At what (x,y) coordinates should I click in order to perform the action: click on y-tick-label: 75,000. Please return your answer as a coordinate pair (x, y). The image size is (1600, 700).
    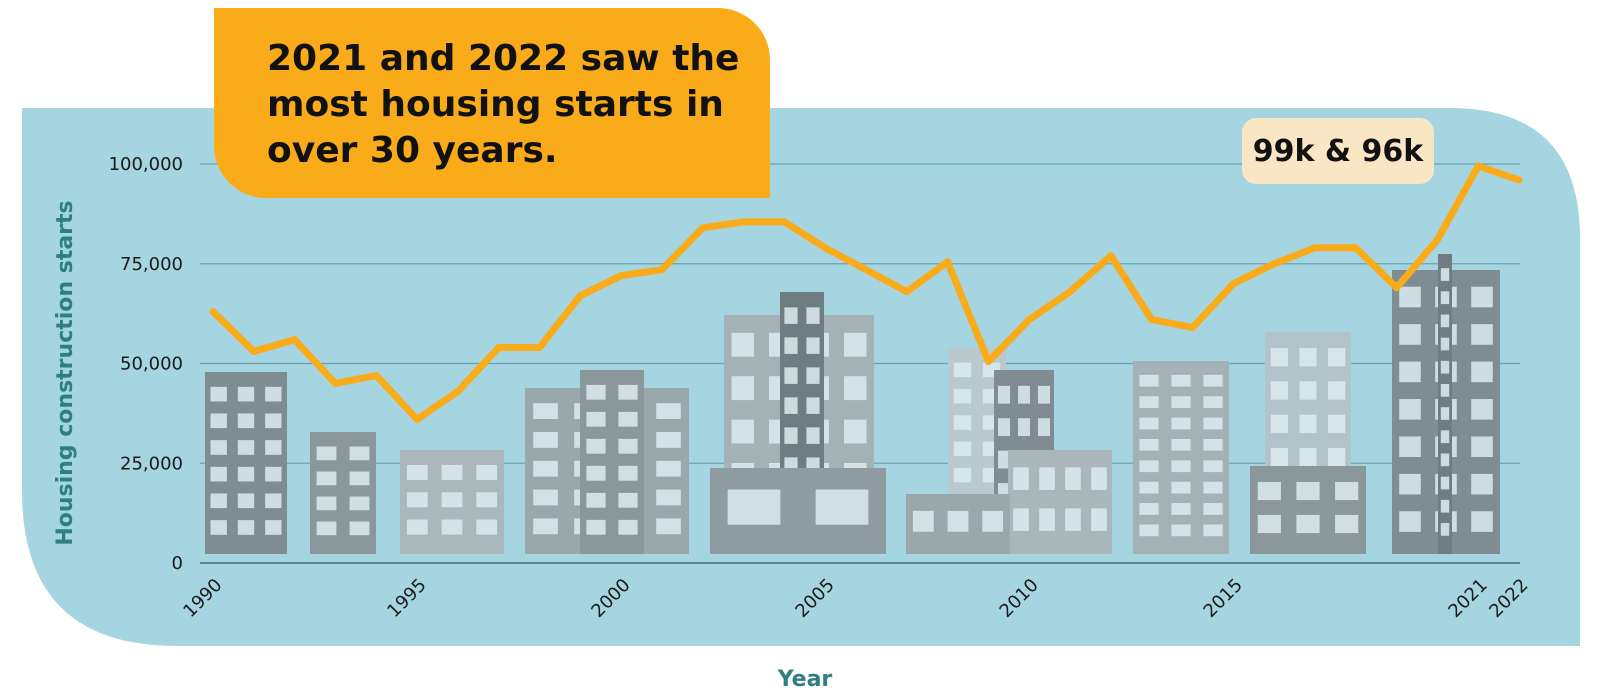
    Looking at the image, I should click on (151, 264).